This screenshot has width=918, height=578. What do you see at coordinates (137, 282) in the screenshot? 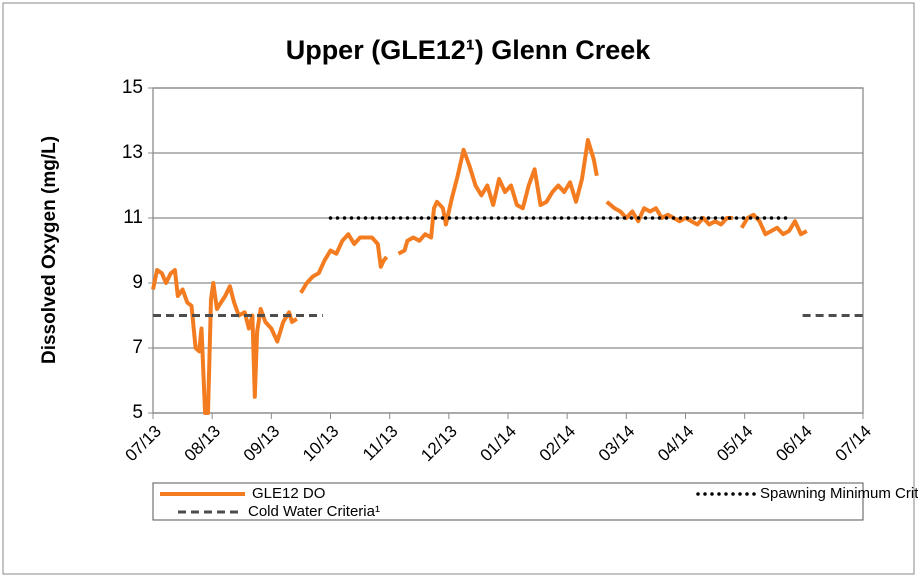
I see `y-tick-label: 9` at bounding box center [137, 282].